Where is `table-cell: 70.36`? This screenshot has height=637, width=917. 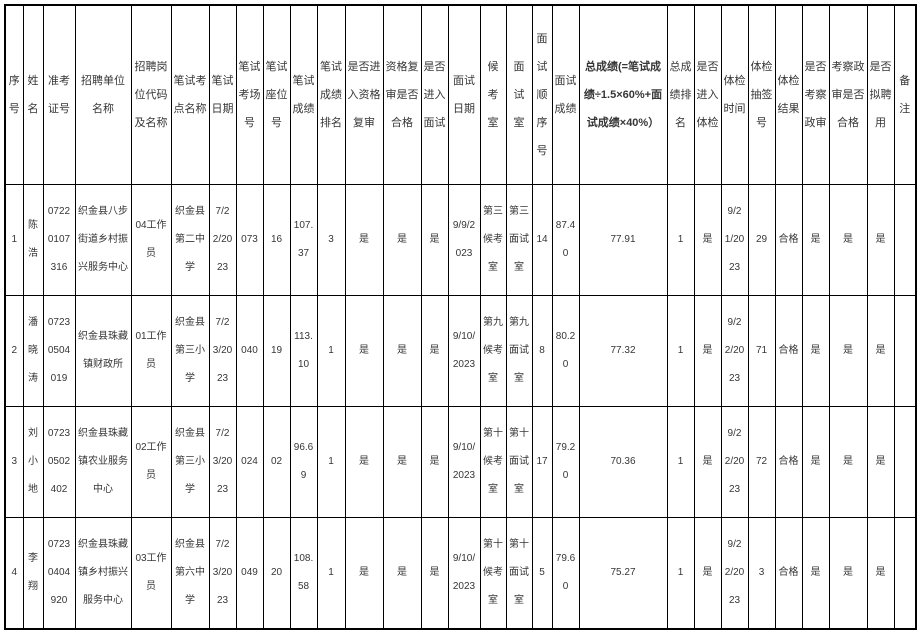 table-cell: 70.36 is located at coordinates (623, 462).